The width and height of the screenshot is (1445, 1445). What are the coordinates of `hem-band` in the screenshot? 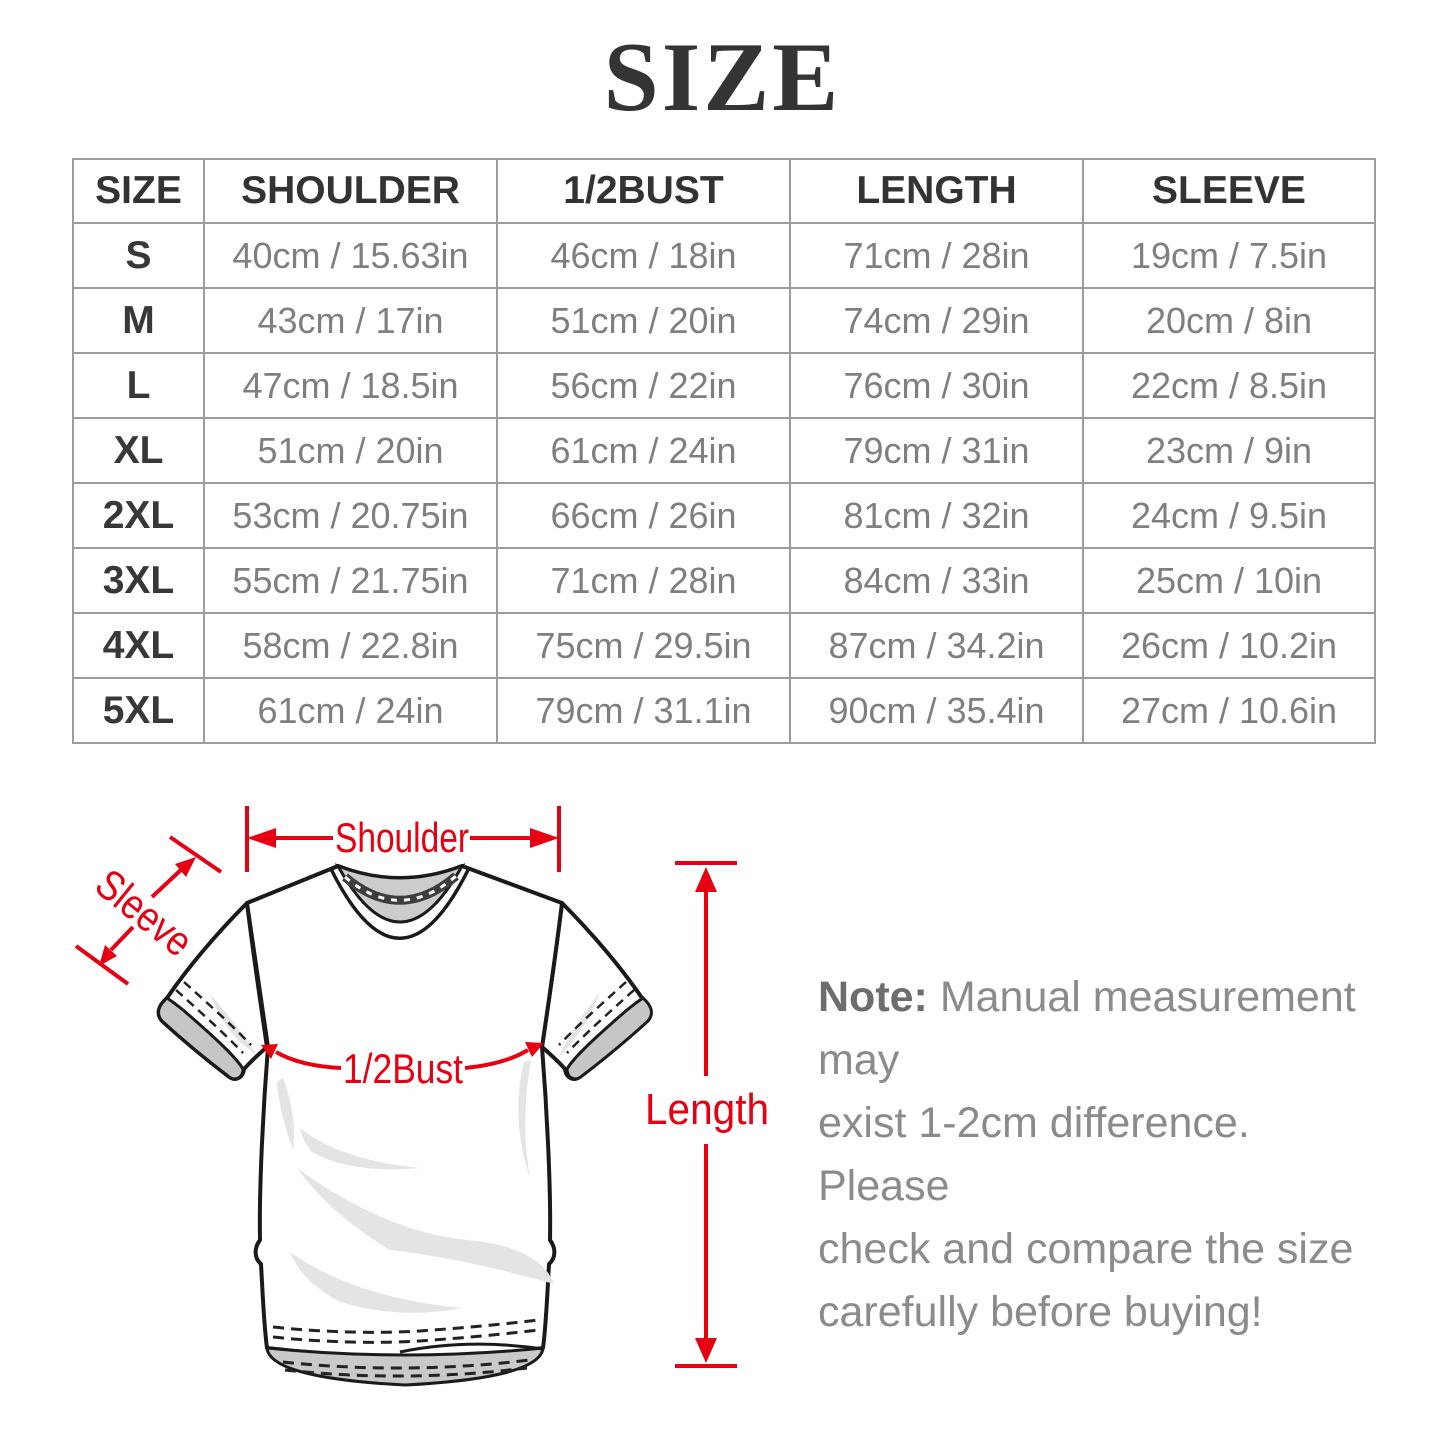 It's located at (405, 1366).